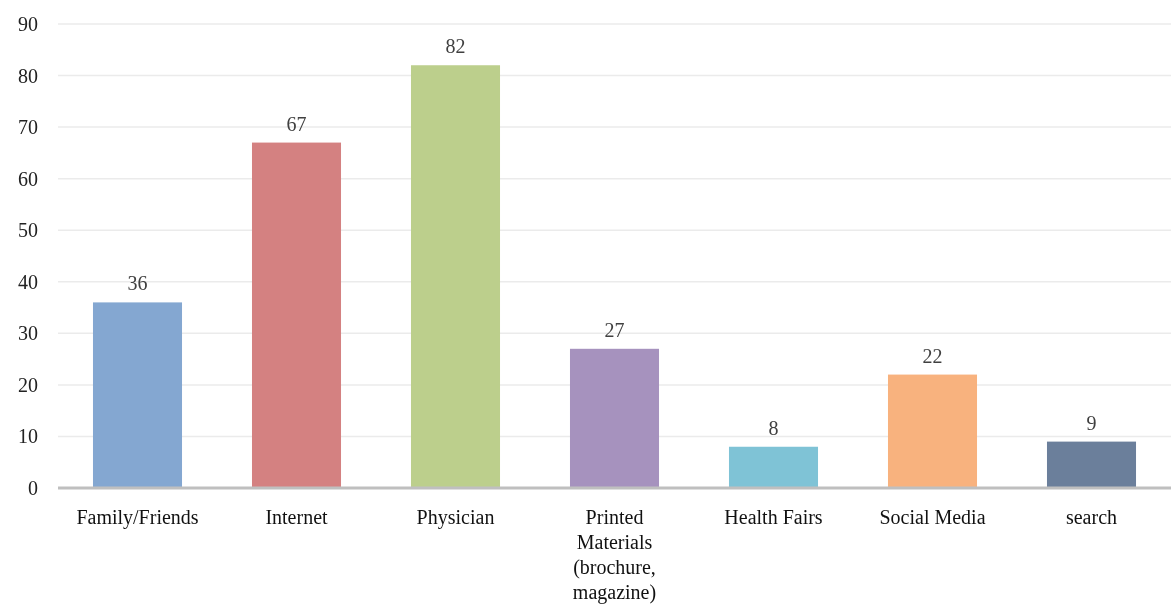 This screenshot has width=1171, height=612. I want to click on x-tick-label: Physician, so click(455, 517).